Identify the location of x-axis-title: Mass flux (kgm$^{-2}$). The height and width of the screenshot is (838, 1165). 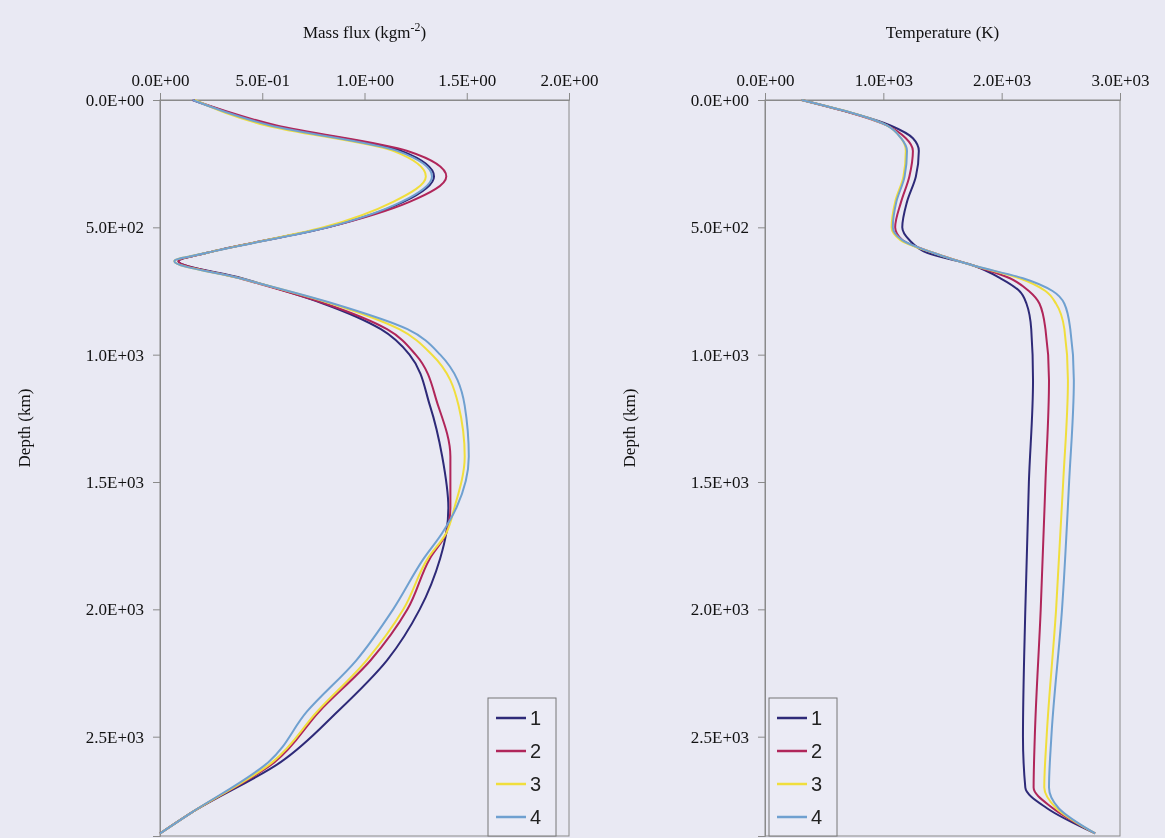
(364, 31).